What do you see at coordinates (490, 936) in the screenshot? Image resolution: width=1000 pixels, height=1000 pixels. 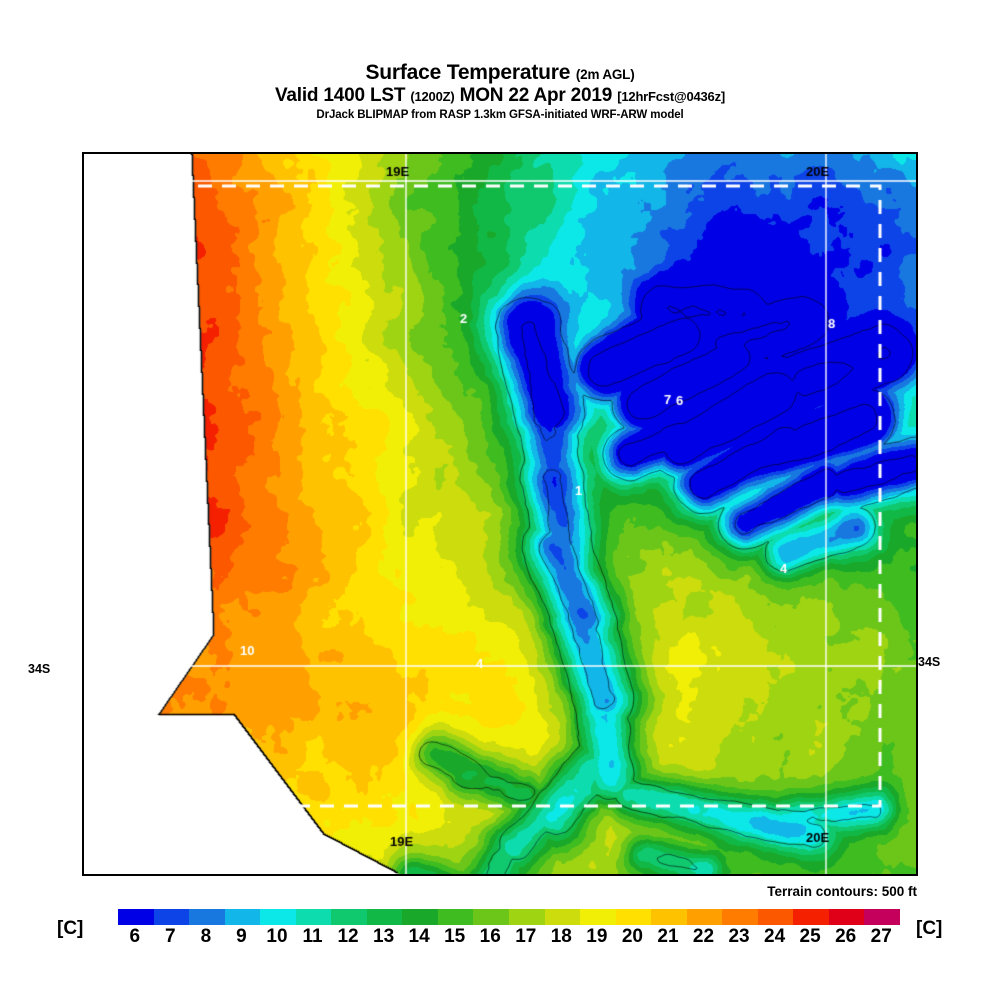 I see `colorbar-tick: 16` at bounding box center [490, 936].